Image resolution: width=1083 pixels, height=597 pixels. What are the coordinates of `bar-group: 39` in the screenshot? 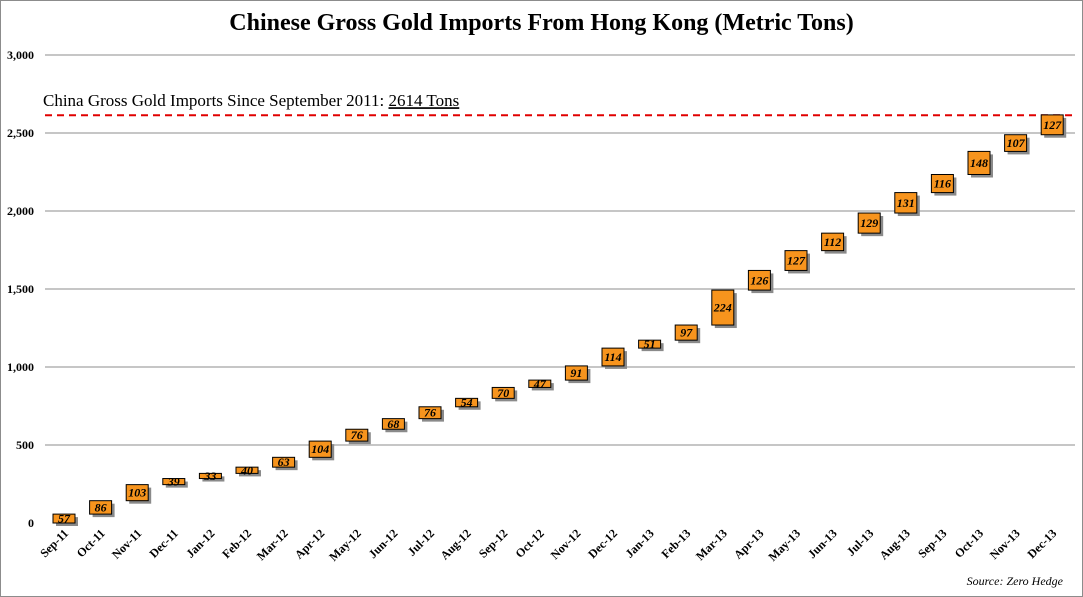 It's located at (175, 482).